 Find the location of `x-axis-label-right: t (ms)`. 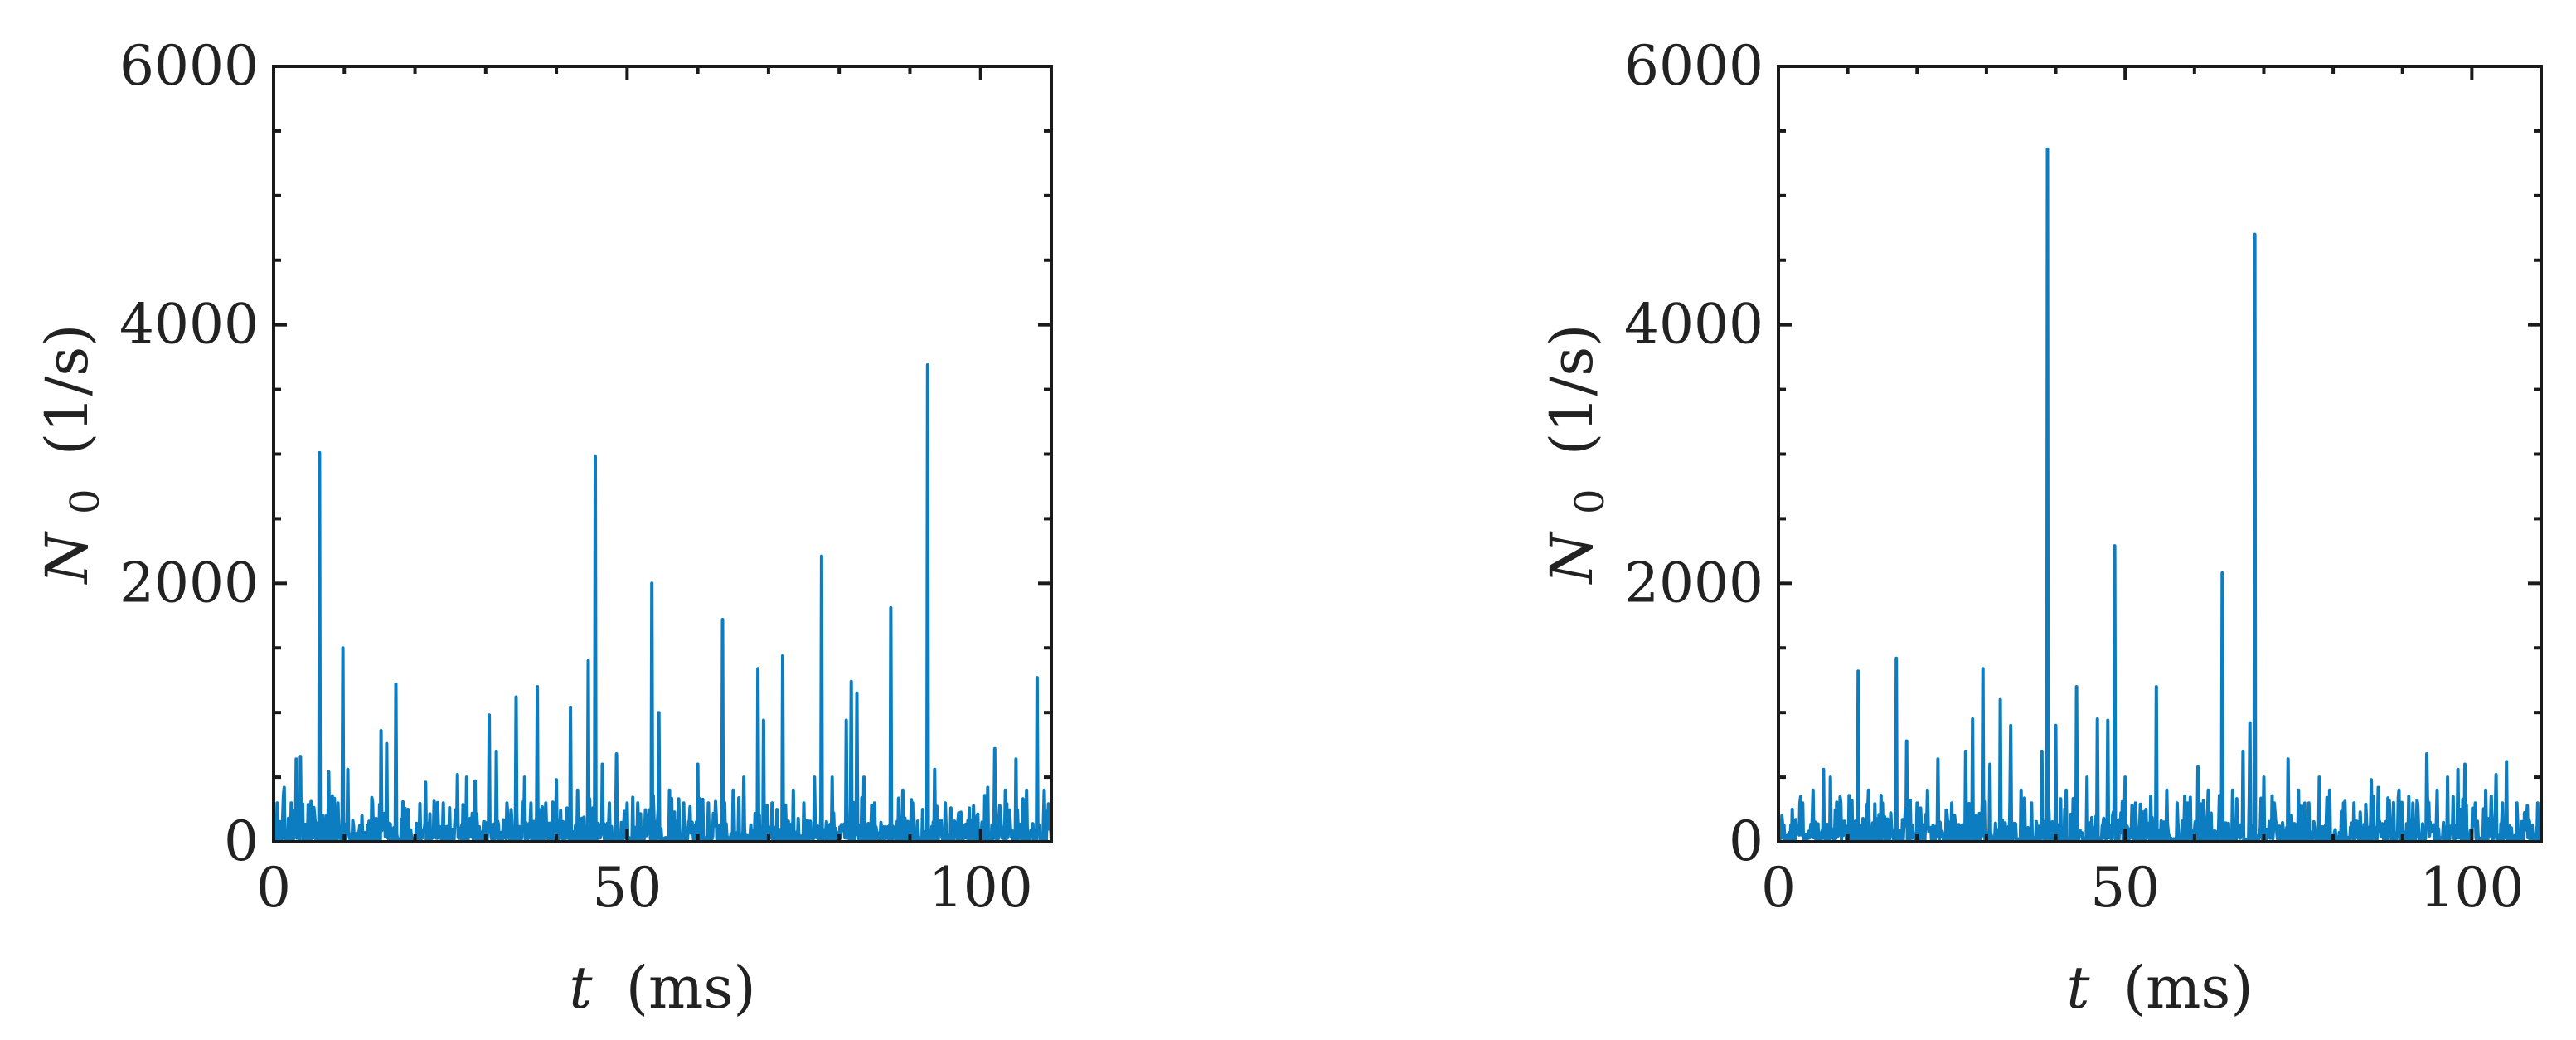

x-axis-label-right: t (ms) is located at coordinates (2159, 988).